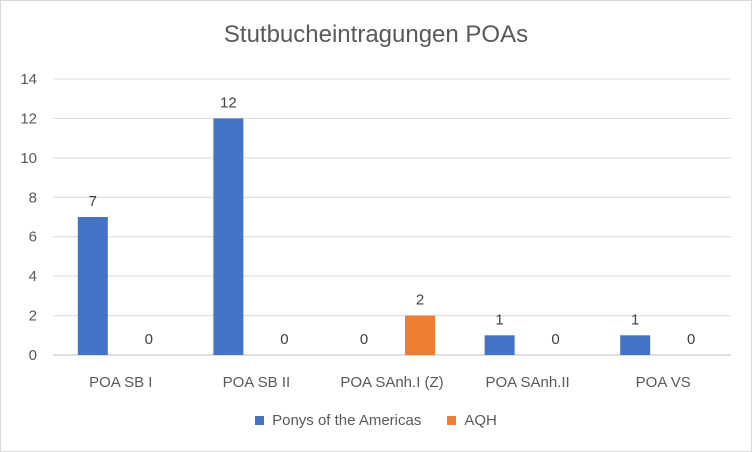 Image resolution: width=752 pixels, height=452 pixels. What do you see at coordinates (28, 79) in the screenshot?
I see `y-tick-label: 14` at bounding box center [28, 79].